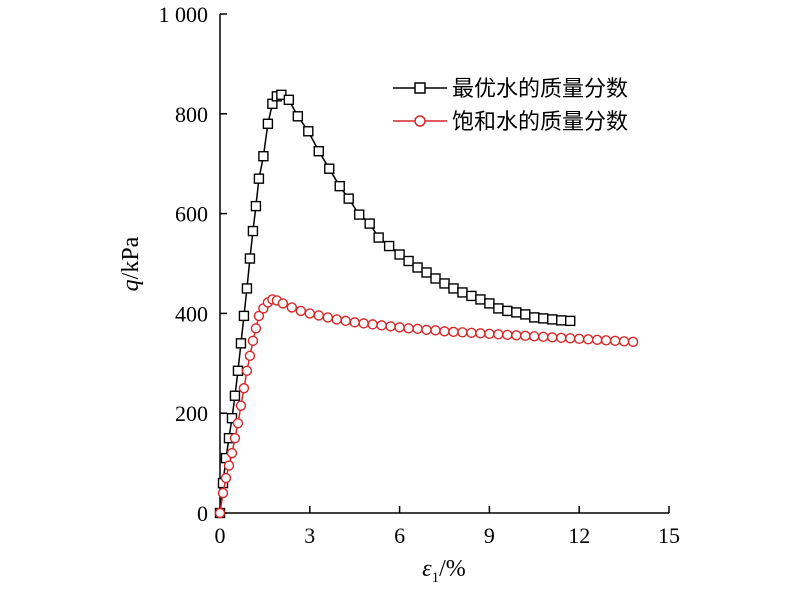  I want to click on y-tick-label: 1 000, so click(184, 14).